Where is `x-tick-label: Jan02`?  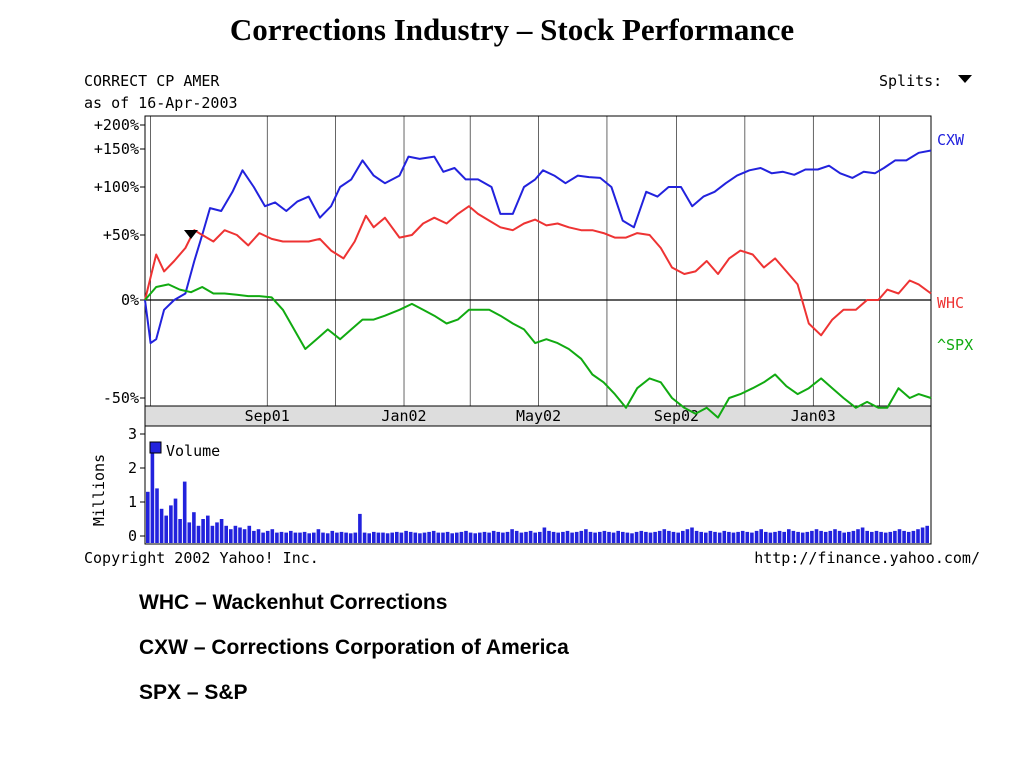
x-tick-label: Jan02 is located at coordinates (403, 416).